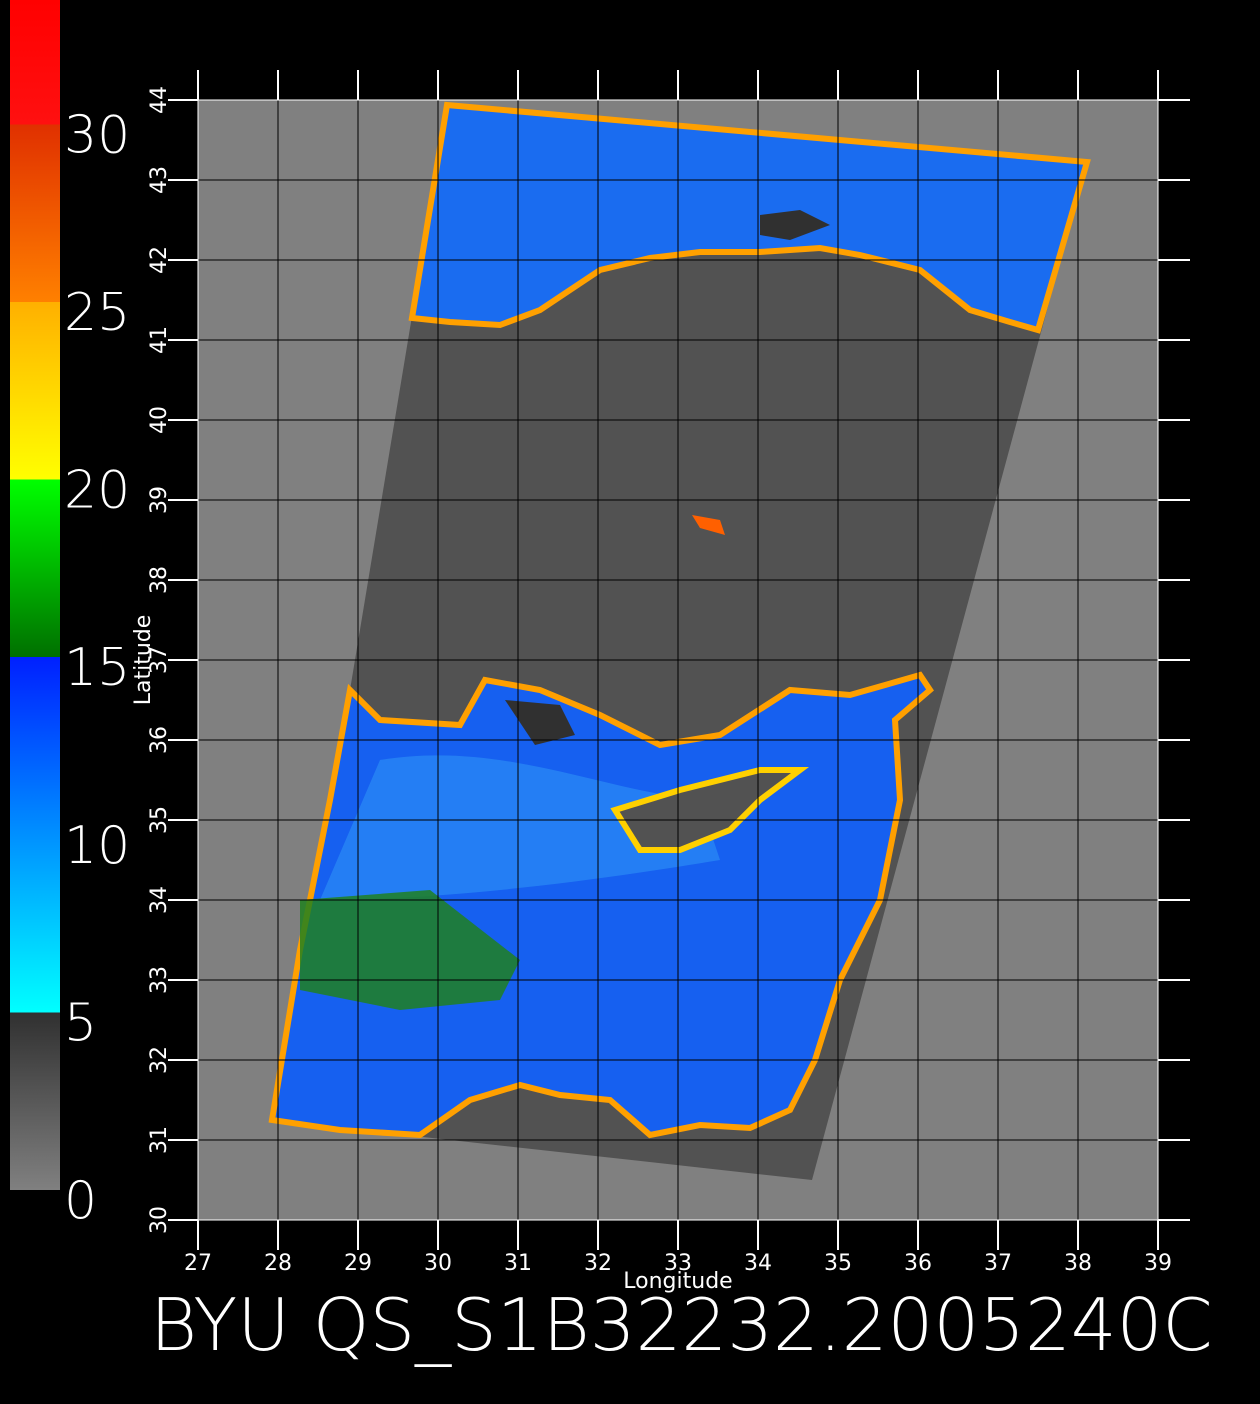 The height and width of the screenshot is (1404, 1260). I want to click on x-tick-label: 28, so click(278, 1263).